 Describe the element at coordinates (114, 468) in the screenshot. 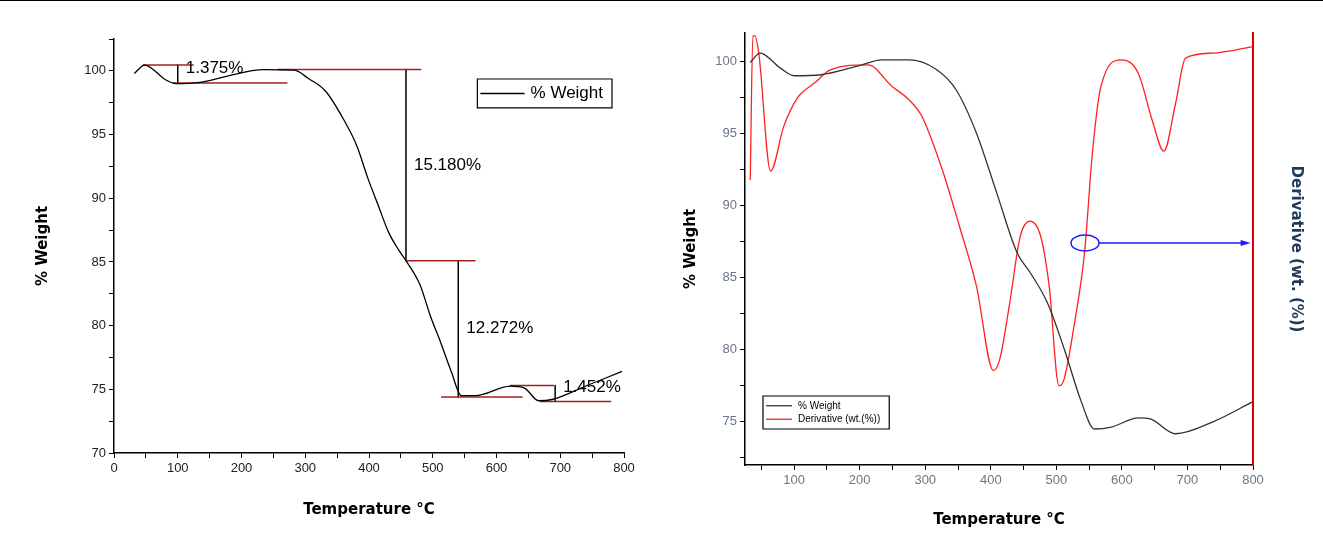

I see `x-tick-label: 0` at that location.